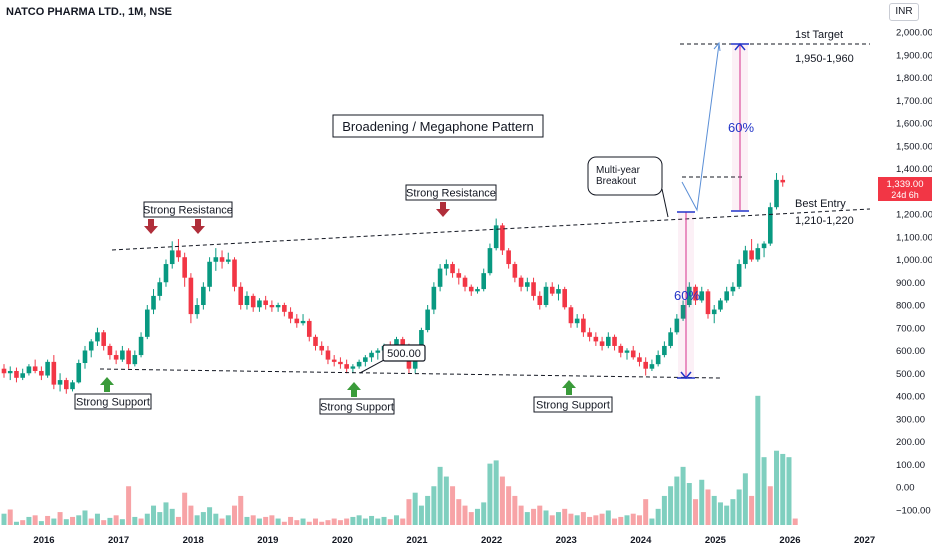 Image resolution: width=932 pixels, height=555 pixels. Describe the element at coordinates (910, 442) in the screenshot. I see `y-axis-label: 200.00` at that location.